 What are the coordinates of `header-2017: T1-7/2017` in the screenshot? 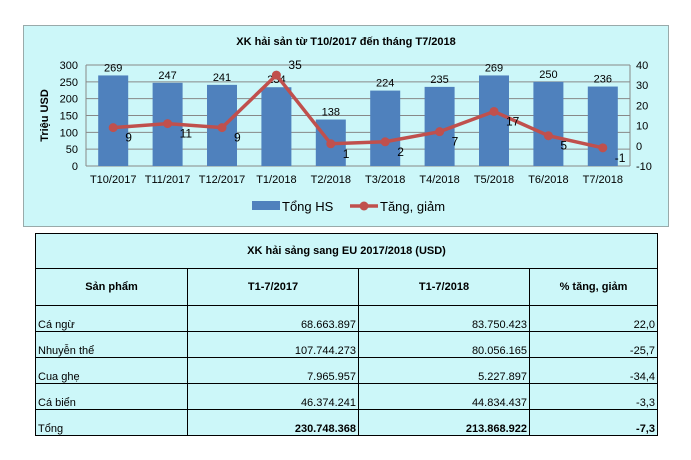 It's located at (273, 287).